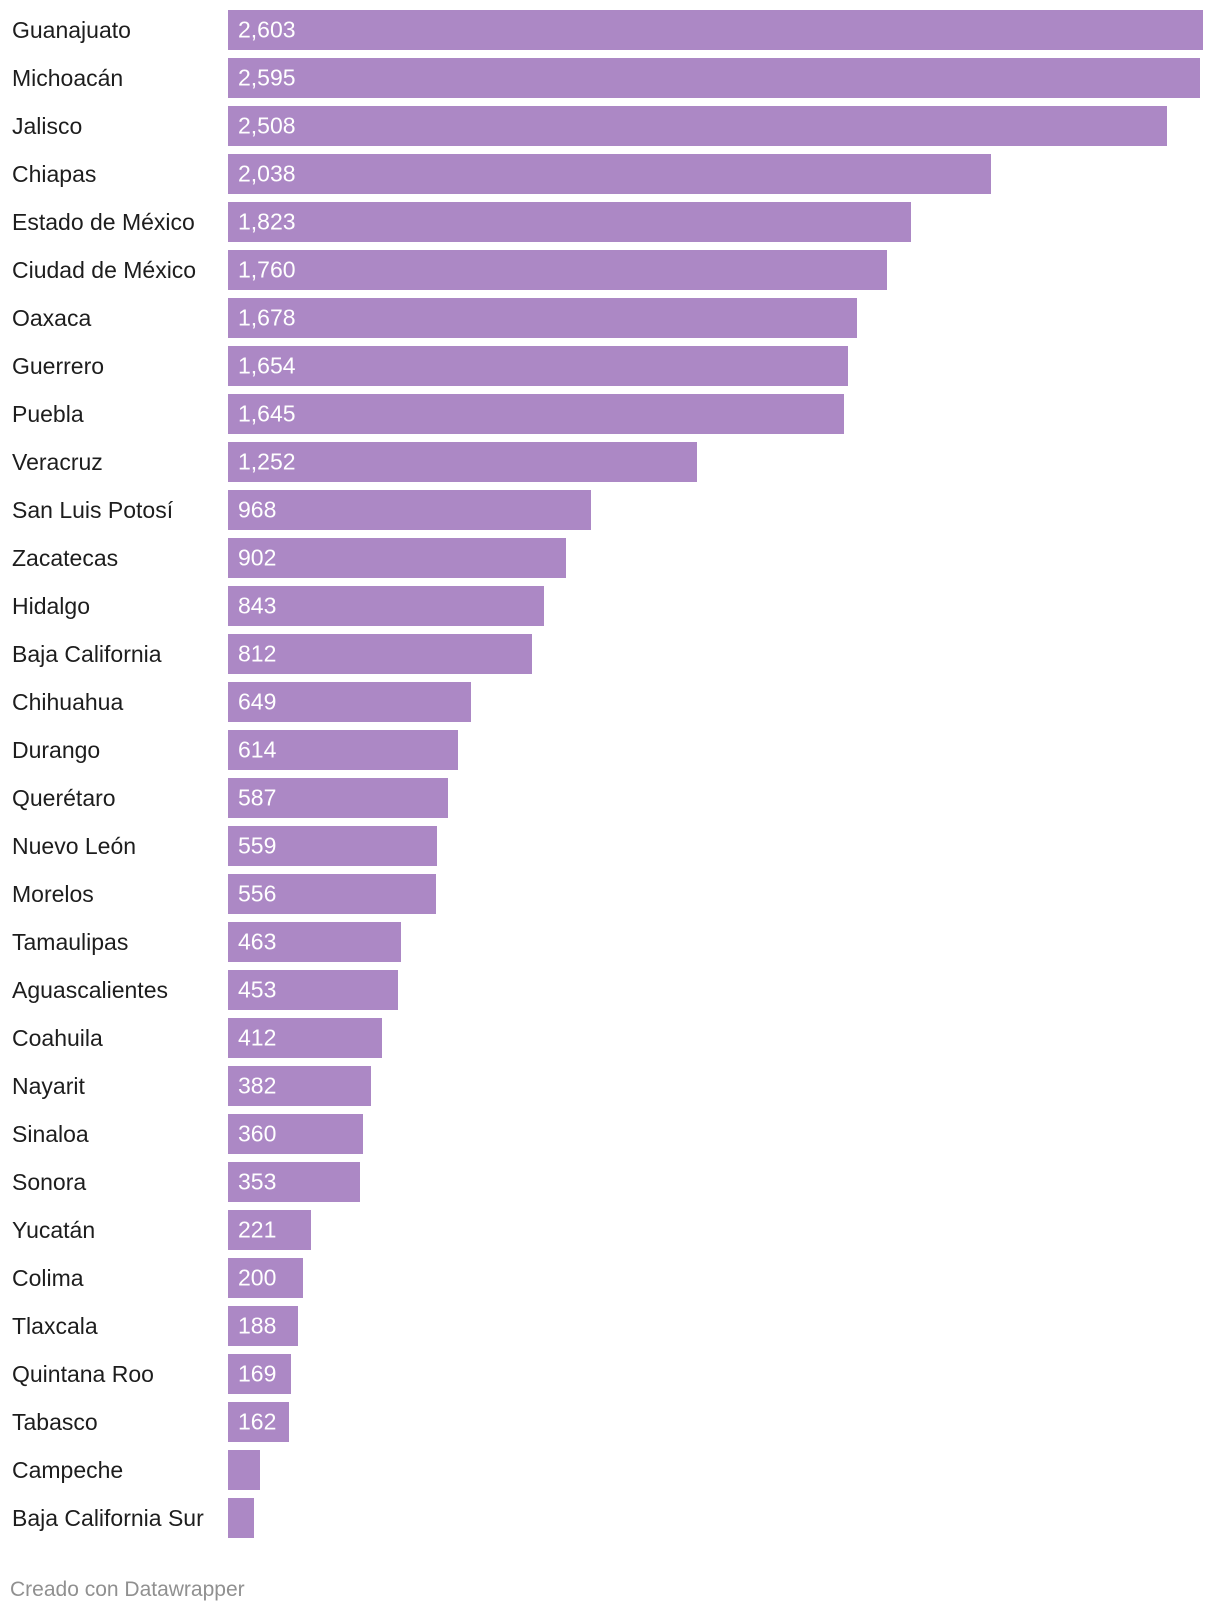 The height and width of the screenshot is (1614, 1220). I want to click on bar: 2,508, so click(697, 126).